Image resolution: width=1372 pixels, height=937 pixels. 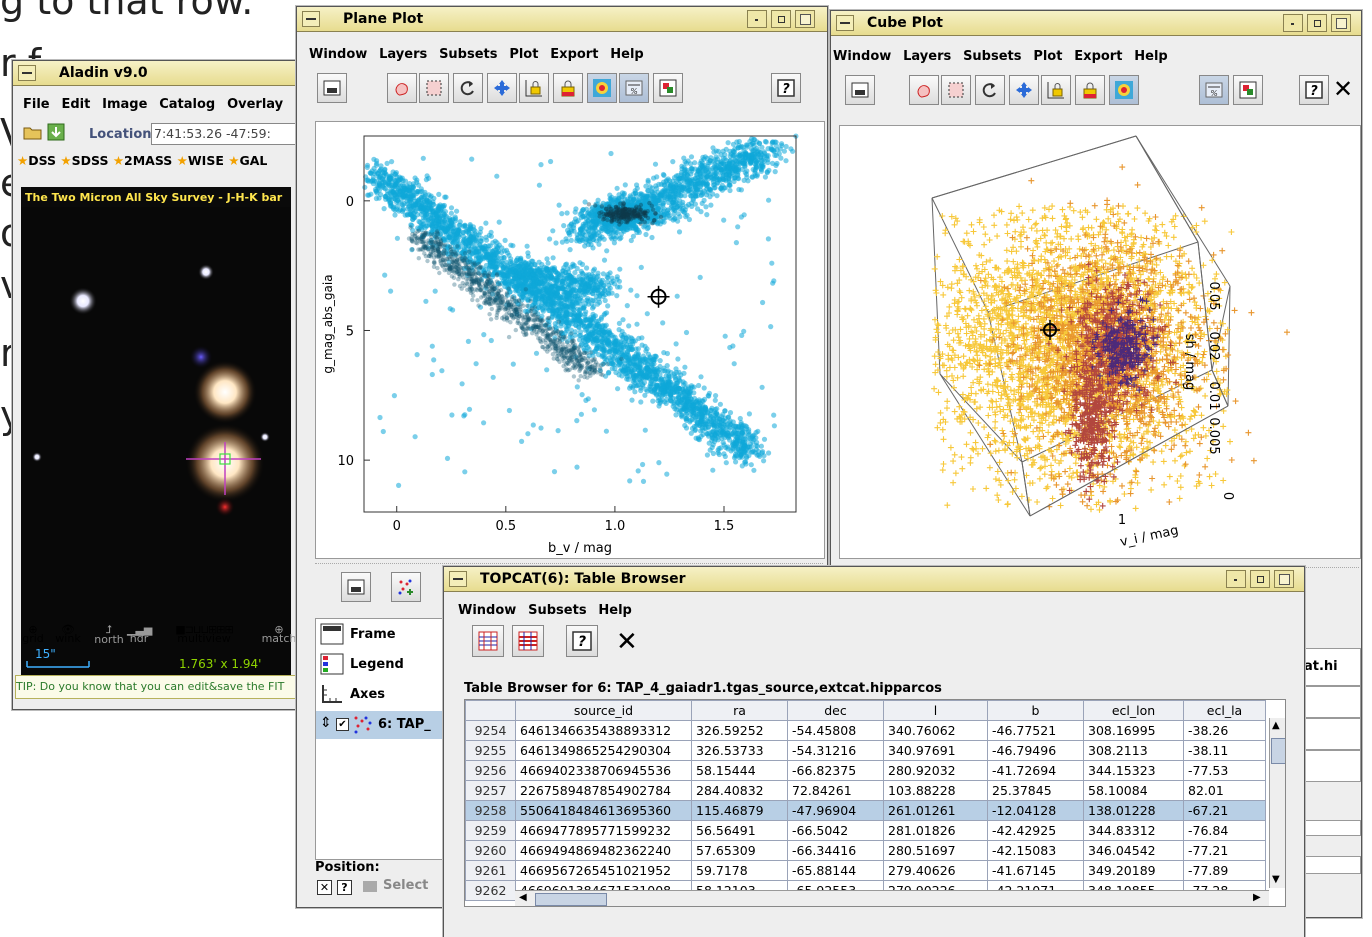 I want to click on maximize-button, so click(x=781, y=19).